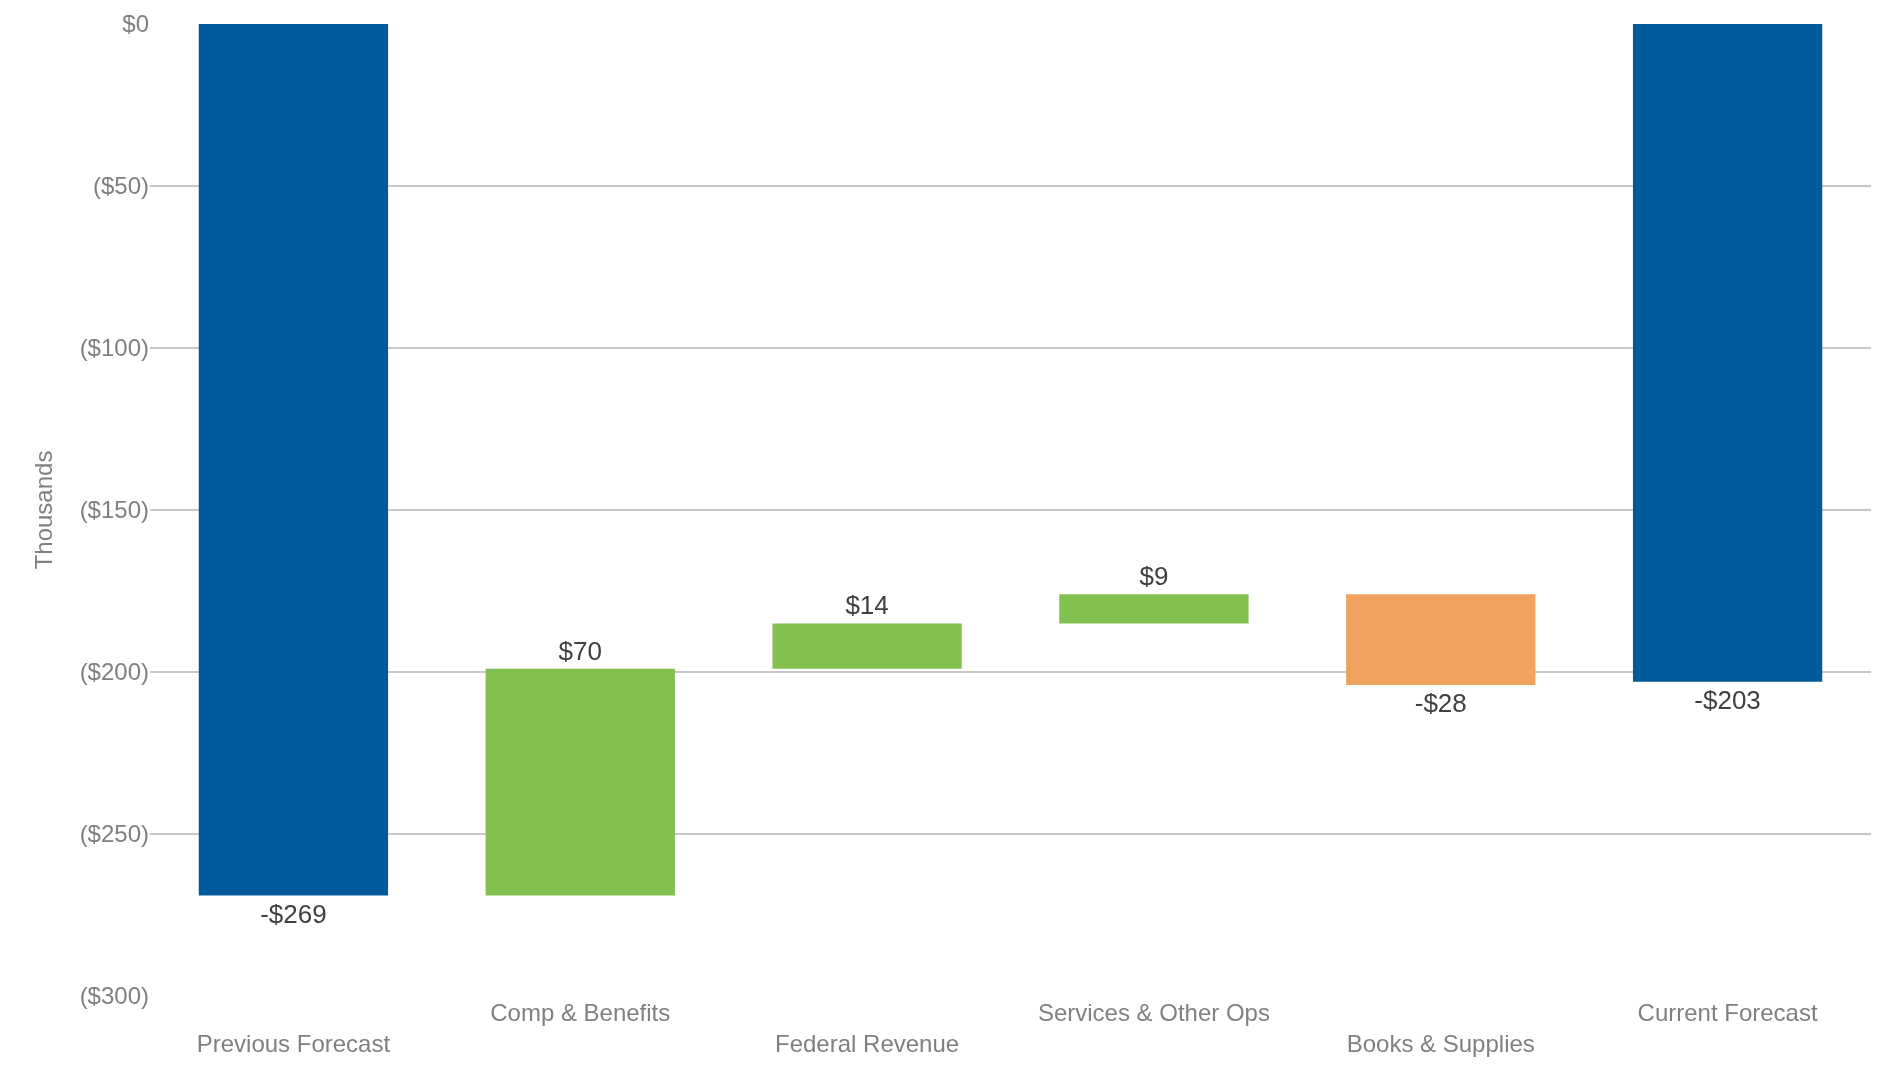  Describe the element at coordinates (1440, 702) in the screenshot. I see `data-label: -$28` at that location.